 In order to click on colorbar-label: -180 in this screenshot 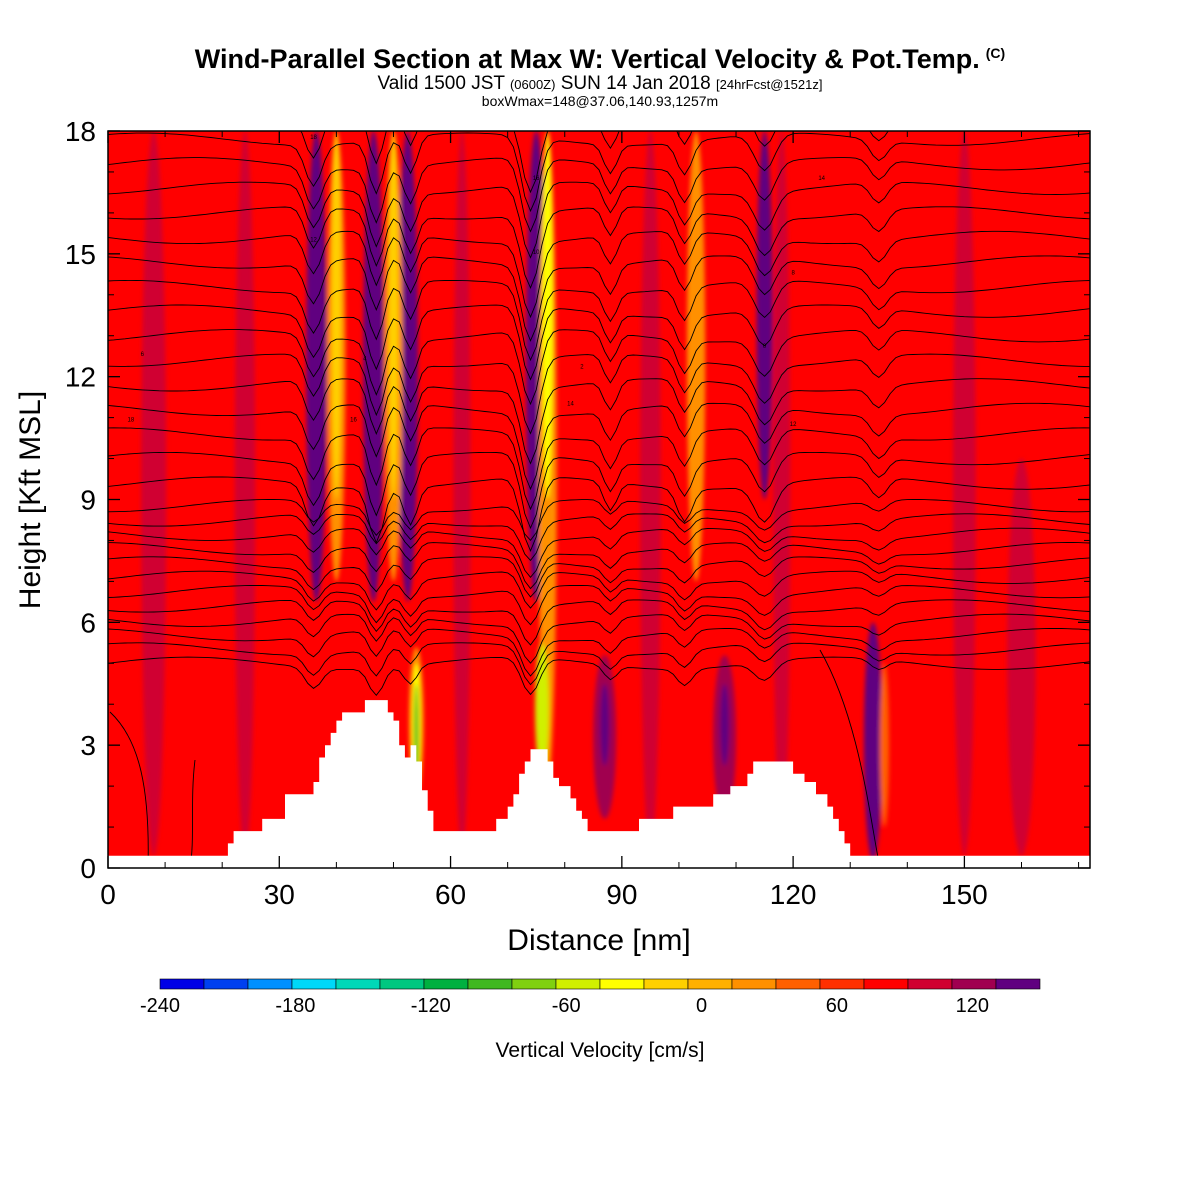, I will do `click(295, 1006)`.